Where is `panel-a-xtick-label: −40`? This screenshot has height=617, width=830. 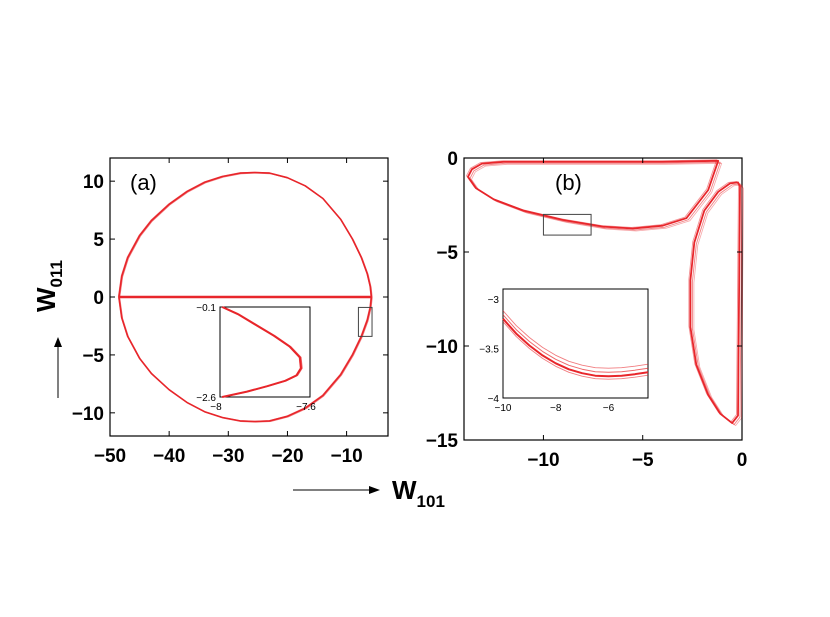 panel-a-xtick-label: −40 is located at coordinates (169, 456).